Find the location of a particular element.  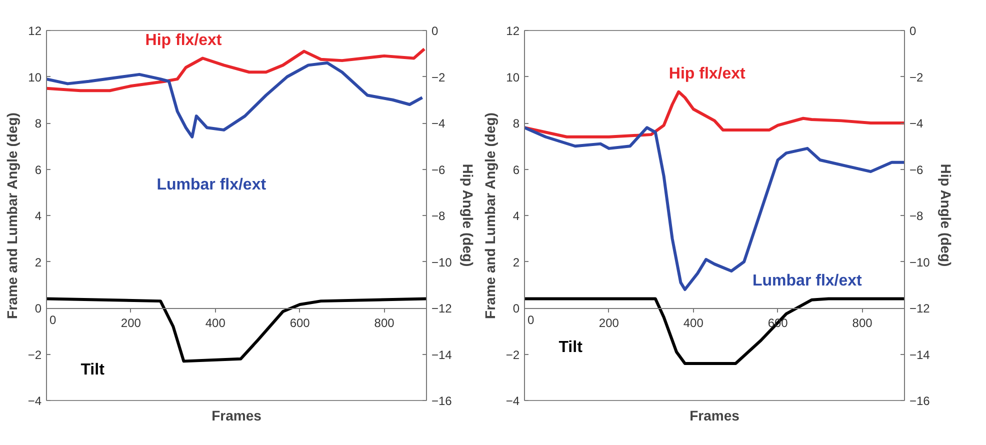

x-tick-label: 600 is located at coordinates (300, 323).